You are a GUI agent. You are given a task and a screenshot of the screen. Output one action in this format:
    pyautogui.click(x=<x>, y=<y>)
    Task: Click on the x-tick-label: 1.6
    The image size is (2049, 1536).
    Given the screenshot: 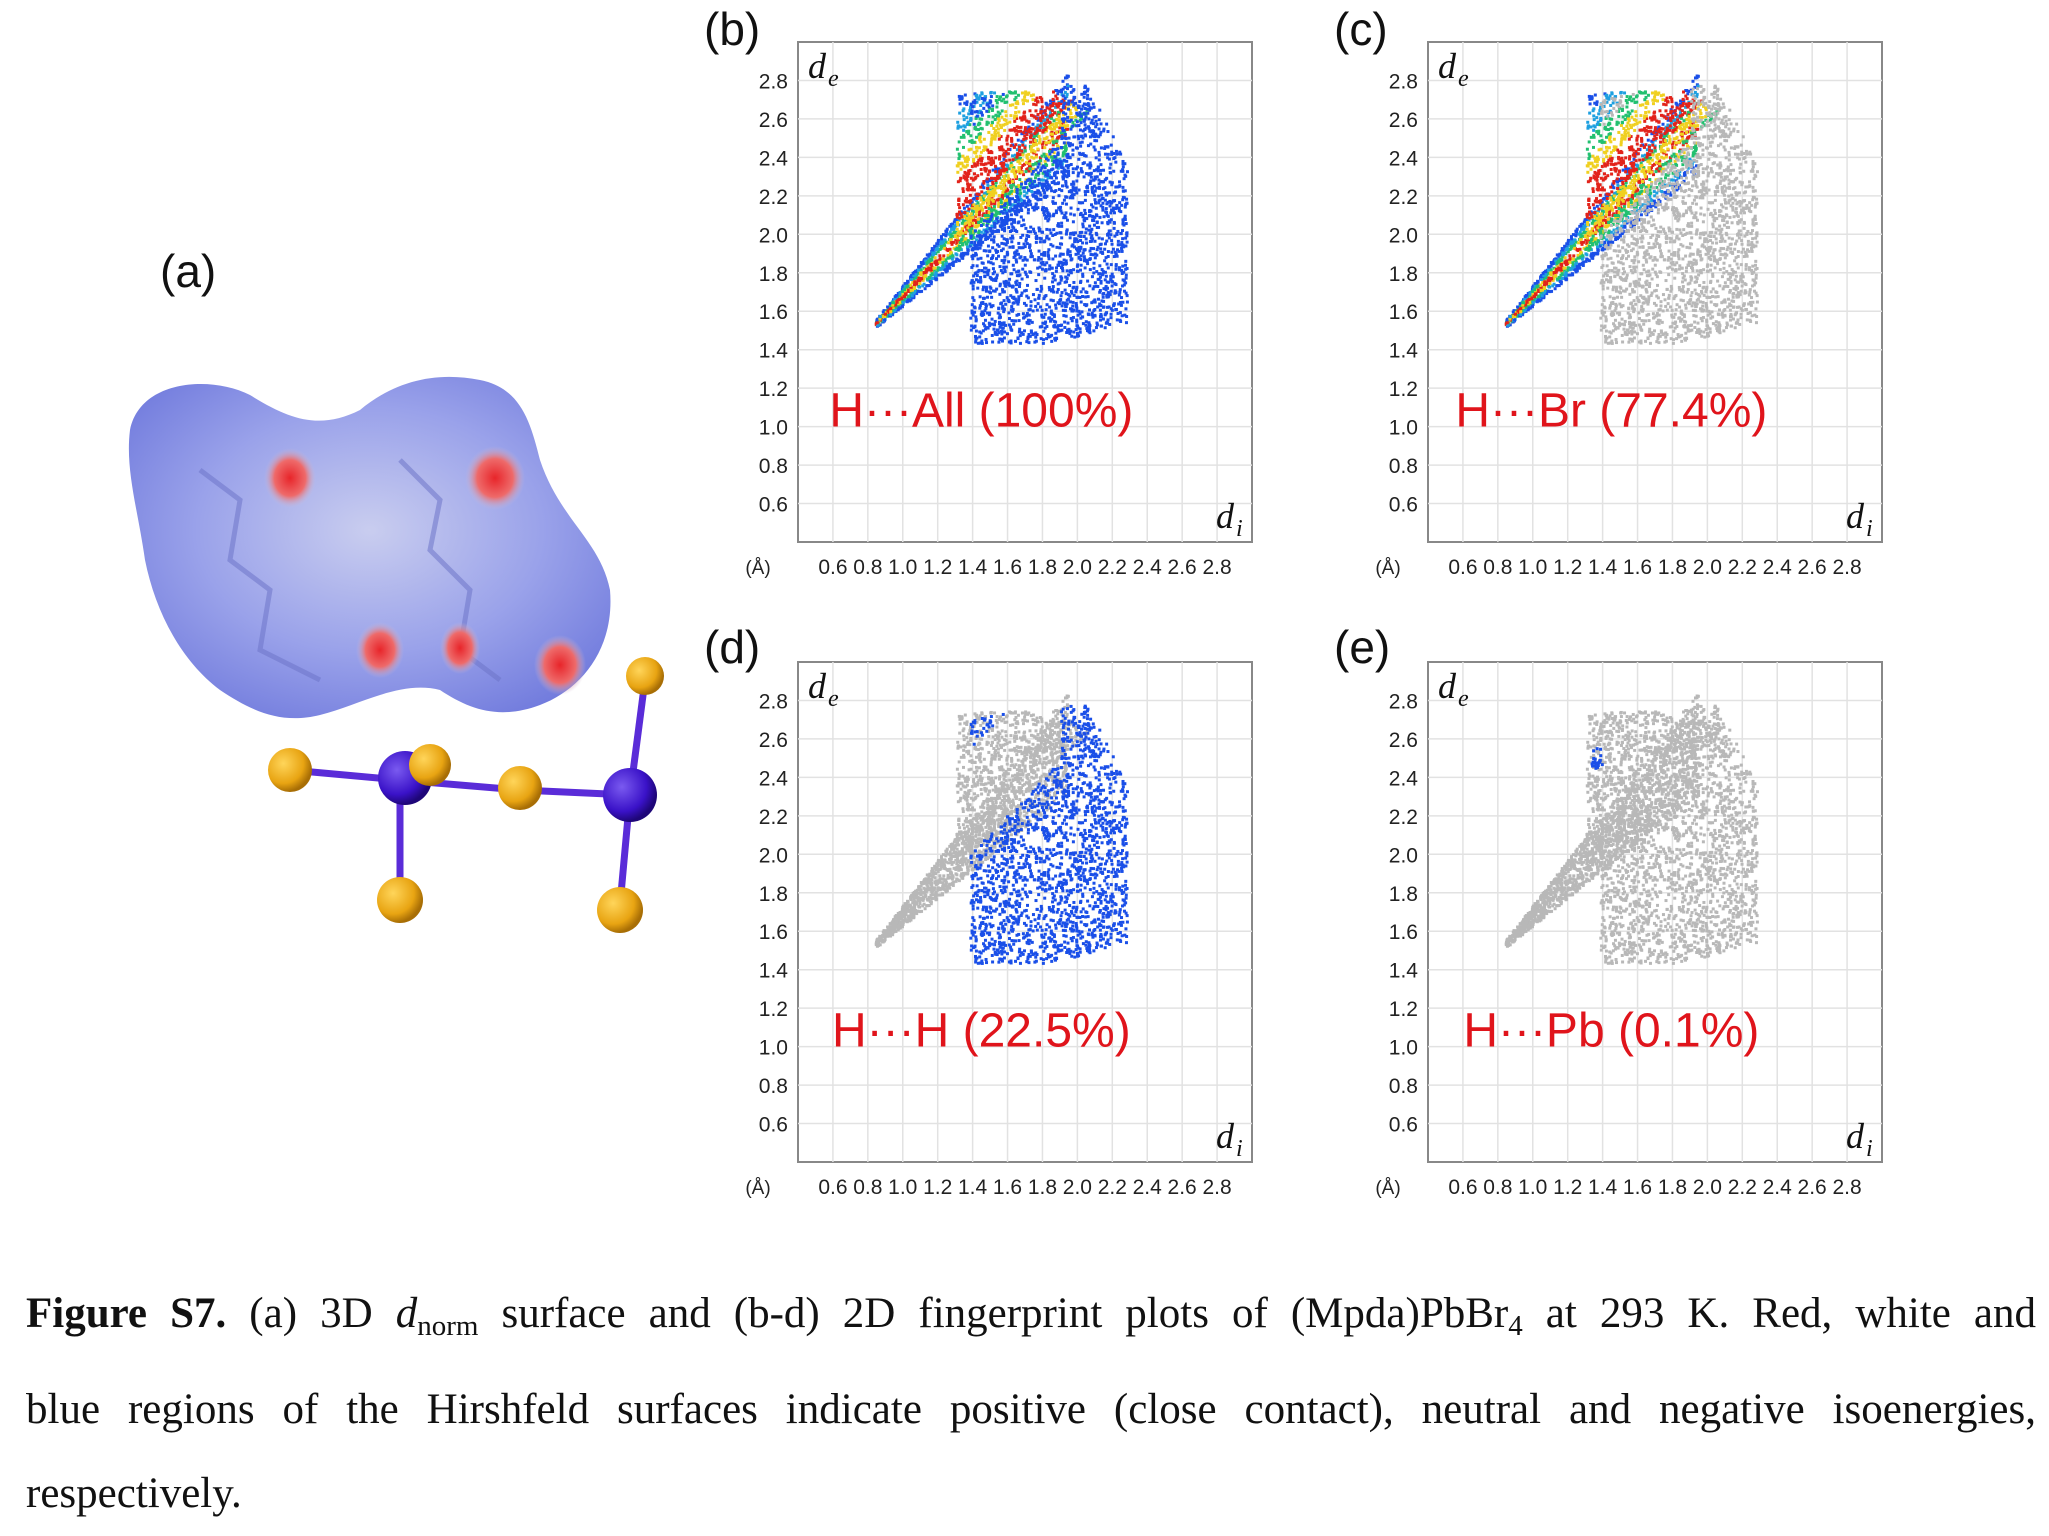 What is the action you would take?
    pyautogui.click(x=1007, y=567)
    